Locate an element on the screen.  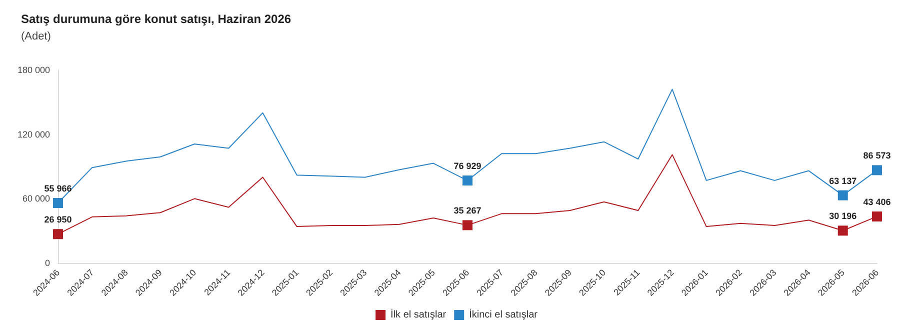
data-label: 43 406 is located at coordinates (877, 201).